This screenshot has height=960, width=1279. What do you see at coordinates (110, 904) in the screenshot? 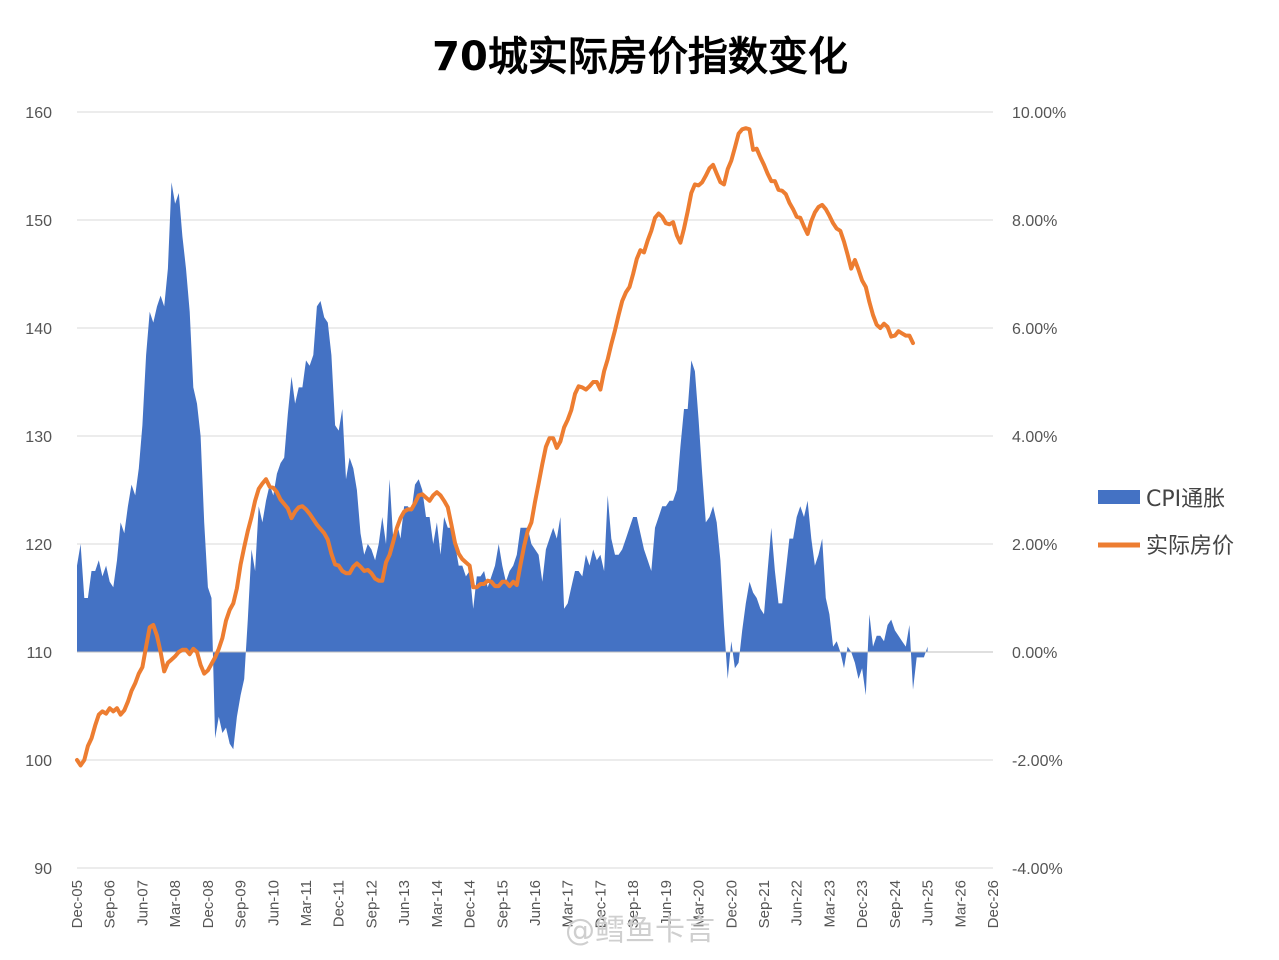
I see `x-tick-label: Sep-06` at bounding box center [110, 904].